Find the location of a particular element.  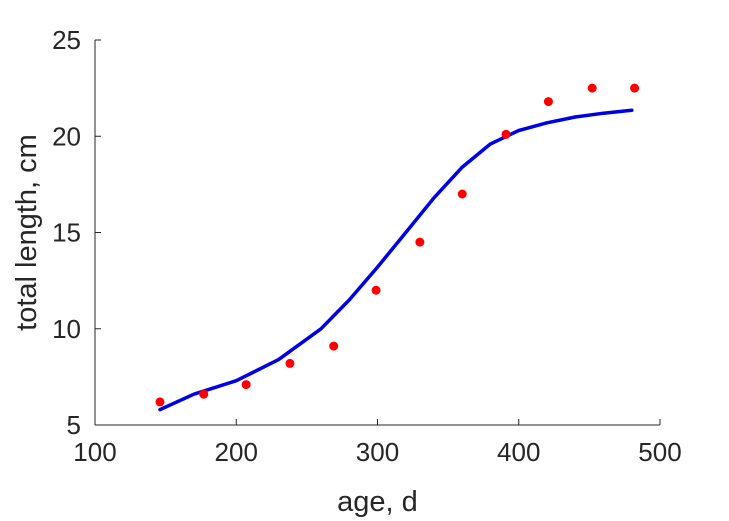

y-tick-label: 5 is located at coordinates (74, 425).